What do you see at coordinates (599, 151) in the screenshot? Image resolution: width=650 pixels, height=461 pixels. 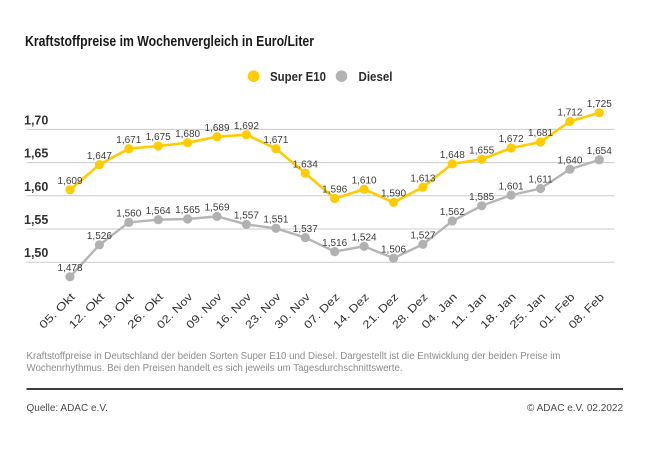 I see `svg-text: 1,654` at bounding box center [599, 151].